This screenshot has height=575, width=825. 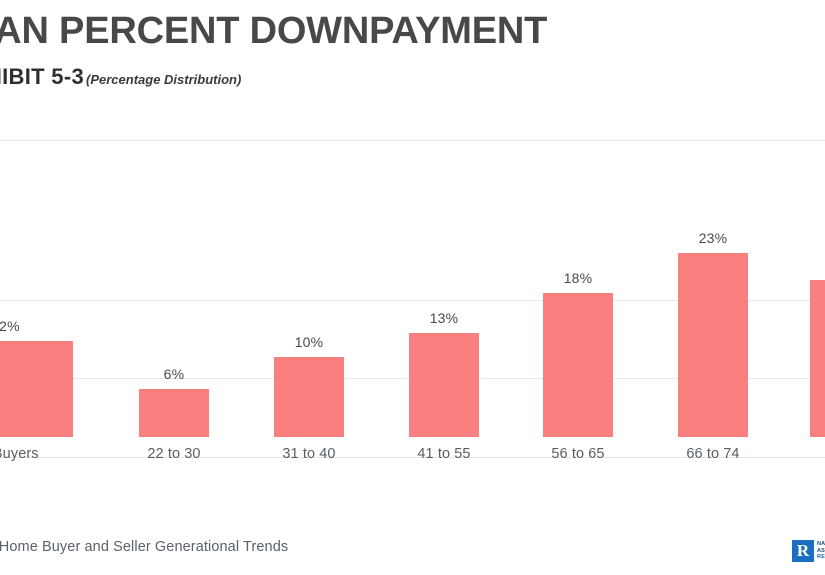 What do you see at coordinates (274, 31) in the screenshot?
I see `page-title: MEDIAN PERCENT DOWNPAYMENT` at bounding box center [274, 31].